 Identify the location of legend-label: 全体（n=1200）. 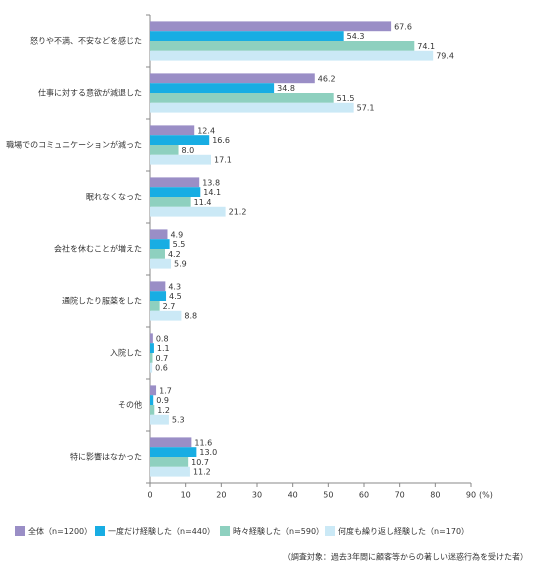
(60, 531).